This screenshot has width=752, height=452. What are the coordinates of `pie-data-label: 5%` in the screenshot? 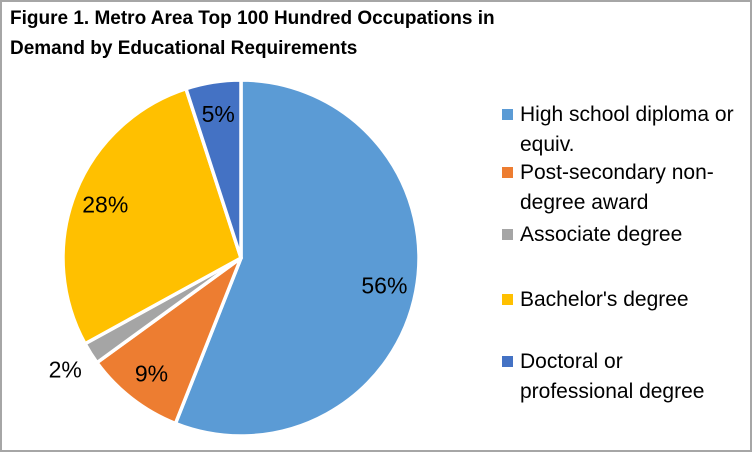 It's located at (218, 114).